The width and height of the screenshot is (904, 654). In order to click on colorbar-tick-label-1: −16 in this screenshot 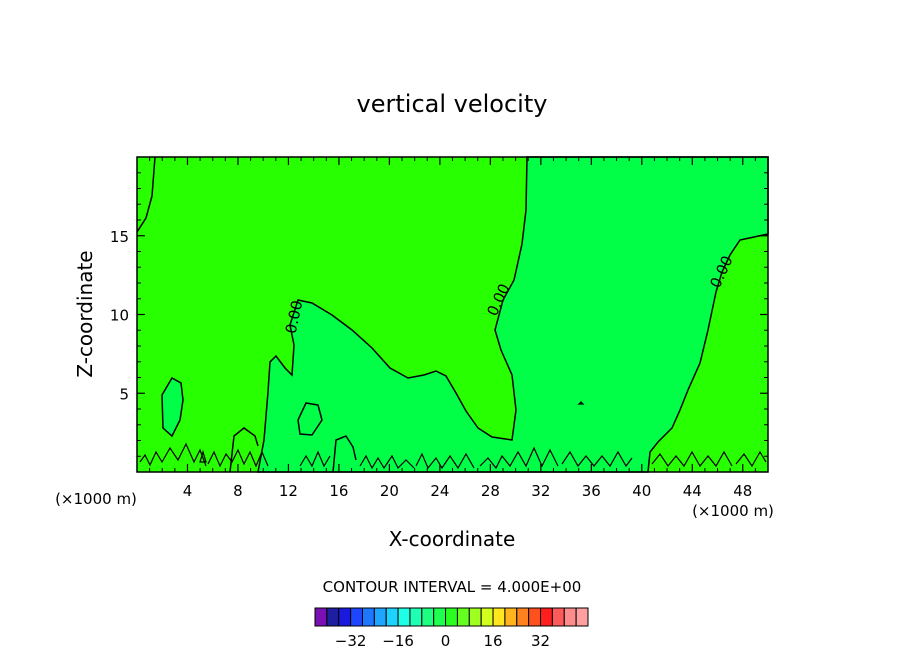, I will do `click(398, 641)`.